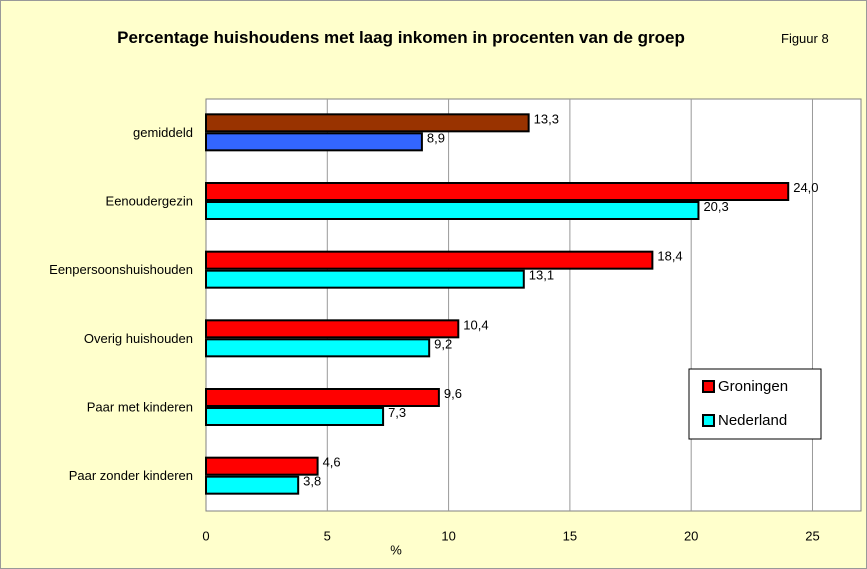 The image size is (867, 569). What do you see at coordinates (669, 256) in the screenshot?
I see `data-label: 18,4` at bounding box center [669, 256].